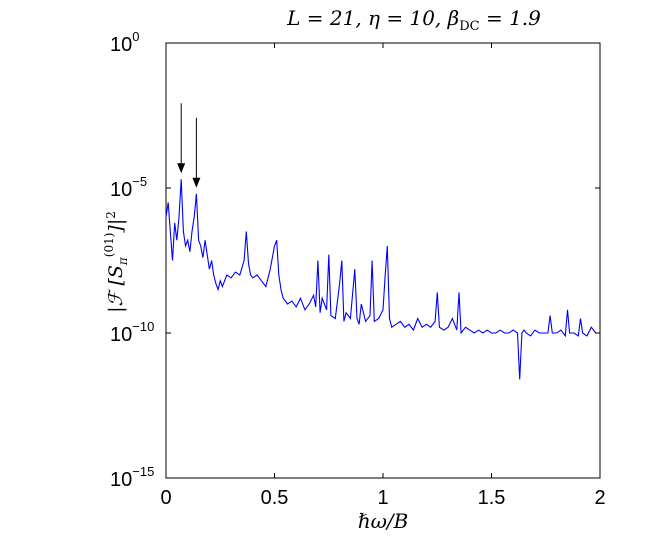 The width and height of the screenshot is (664, 539). I want to click on x-tick-label: 1.5, so click(492, 498).